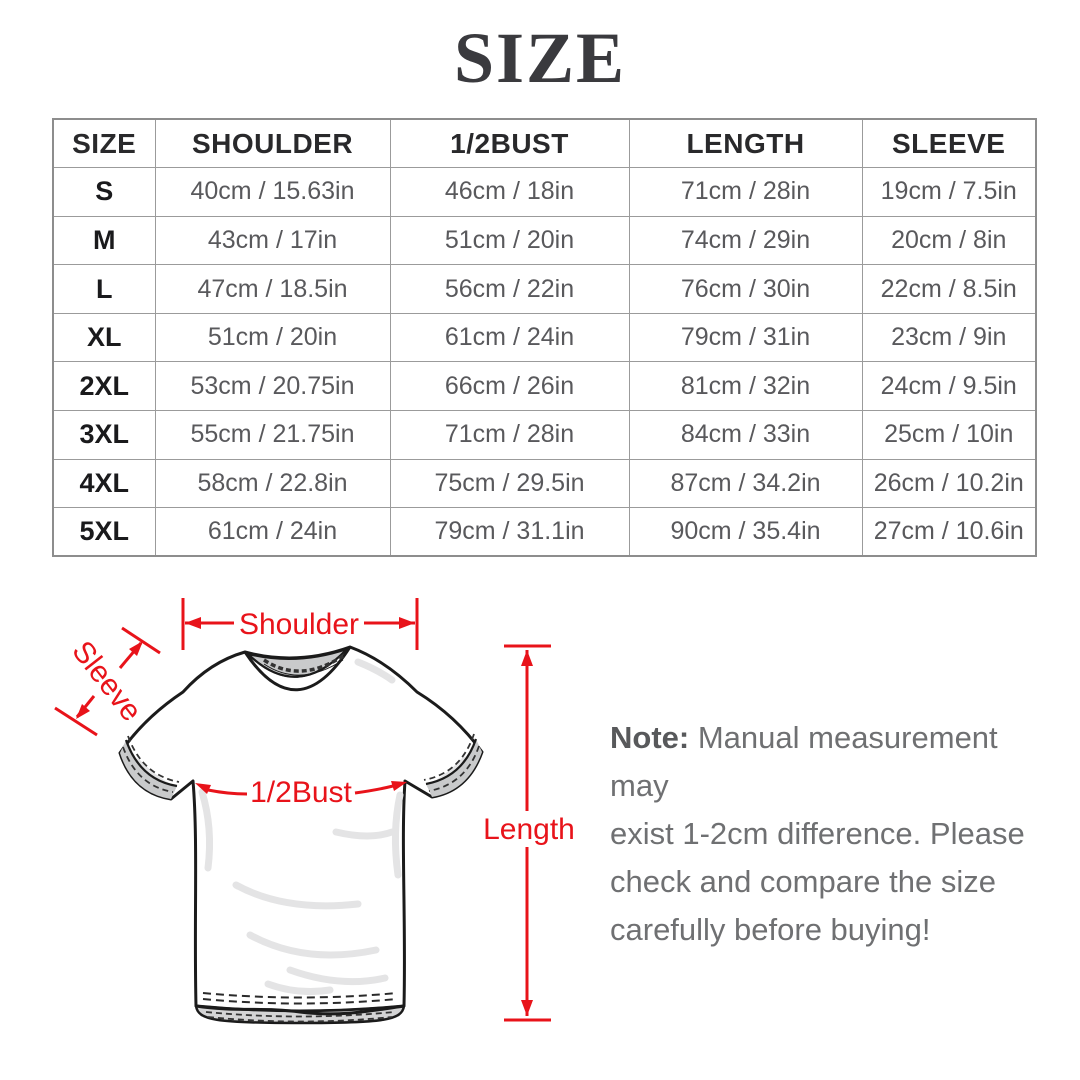 The height and width of the screenshot is (1080, 1080). Describe the element at coordinates (104, 289) in the screenshot. I see `size-label-cell: L` at that location.